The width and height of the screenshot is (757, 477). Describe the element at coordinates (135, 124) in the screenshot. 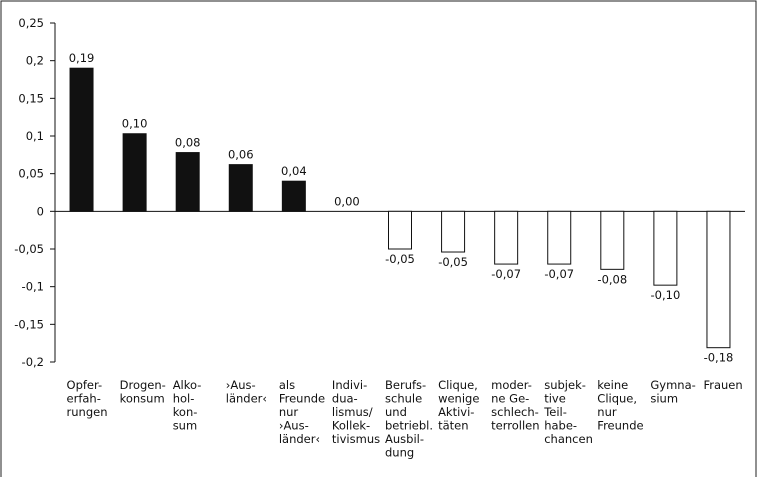

I see `value-label: 0,10` at that location.